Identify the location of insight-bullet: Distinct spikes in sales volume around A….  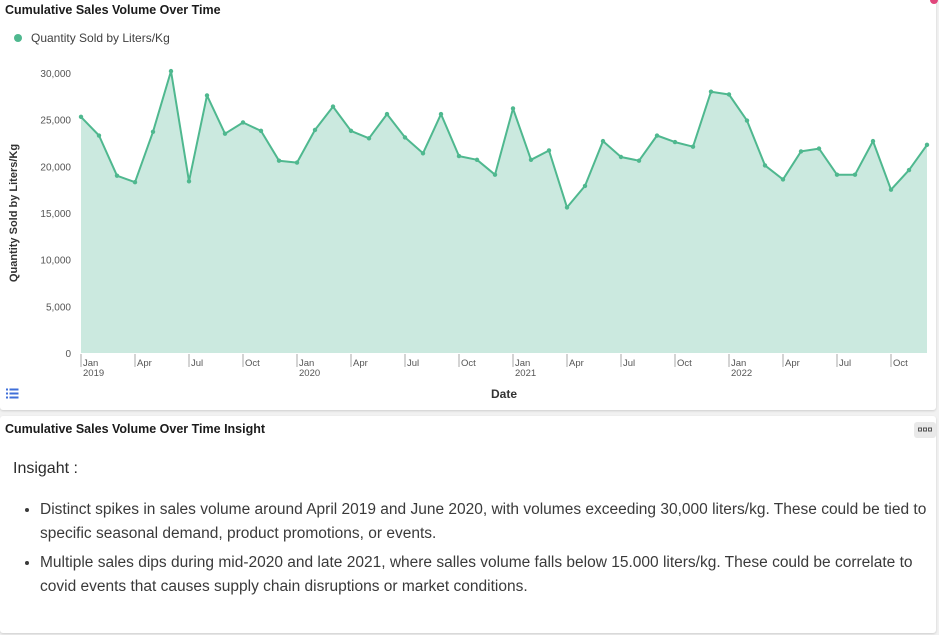
(487, 522).